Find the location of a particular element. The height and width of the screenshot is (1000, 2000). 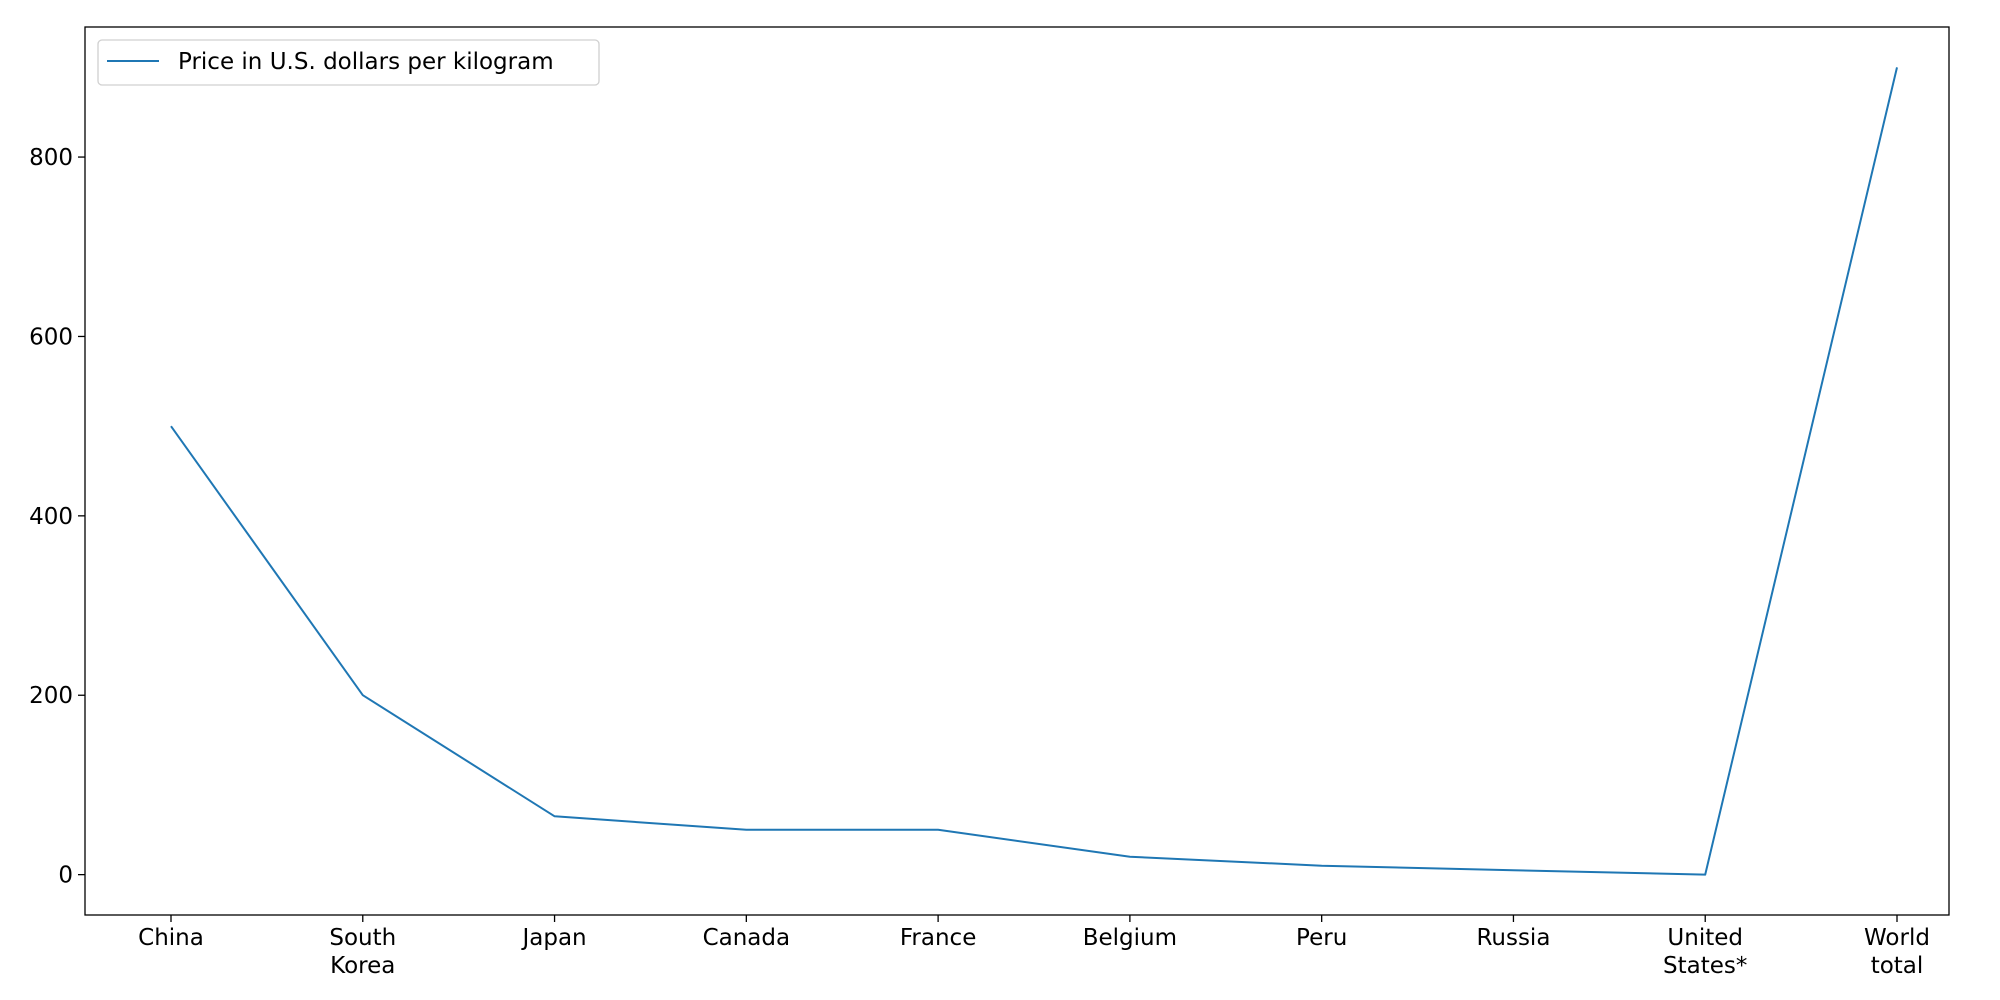

x-tick-label: France is located at coordinates (938, 938).